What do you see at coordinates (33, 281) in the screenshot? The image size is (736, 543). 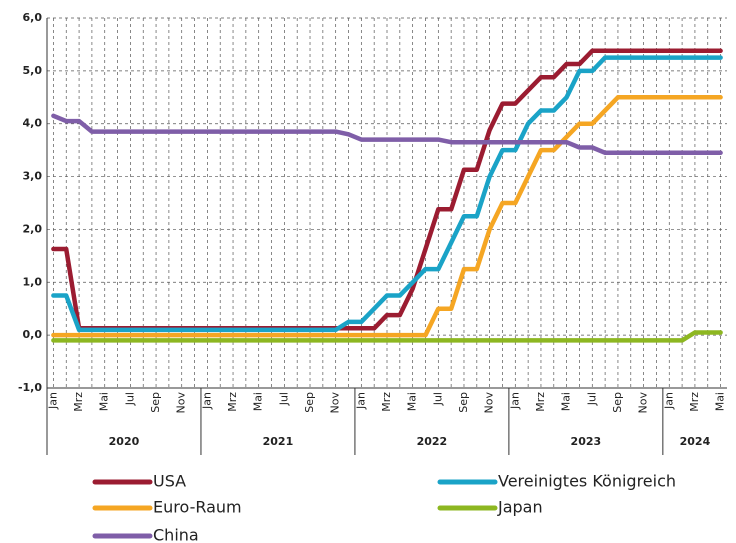 I see `y-tick-label: 1,0` at bounding box center [33, 281].